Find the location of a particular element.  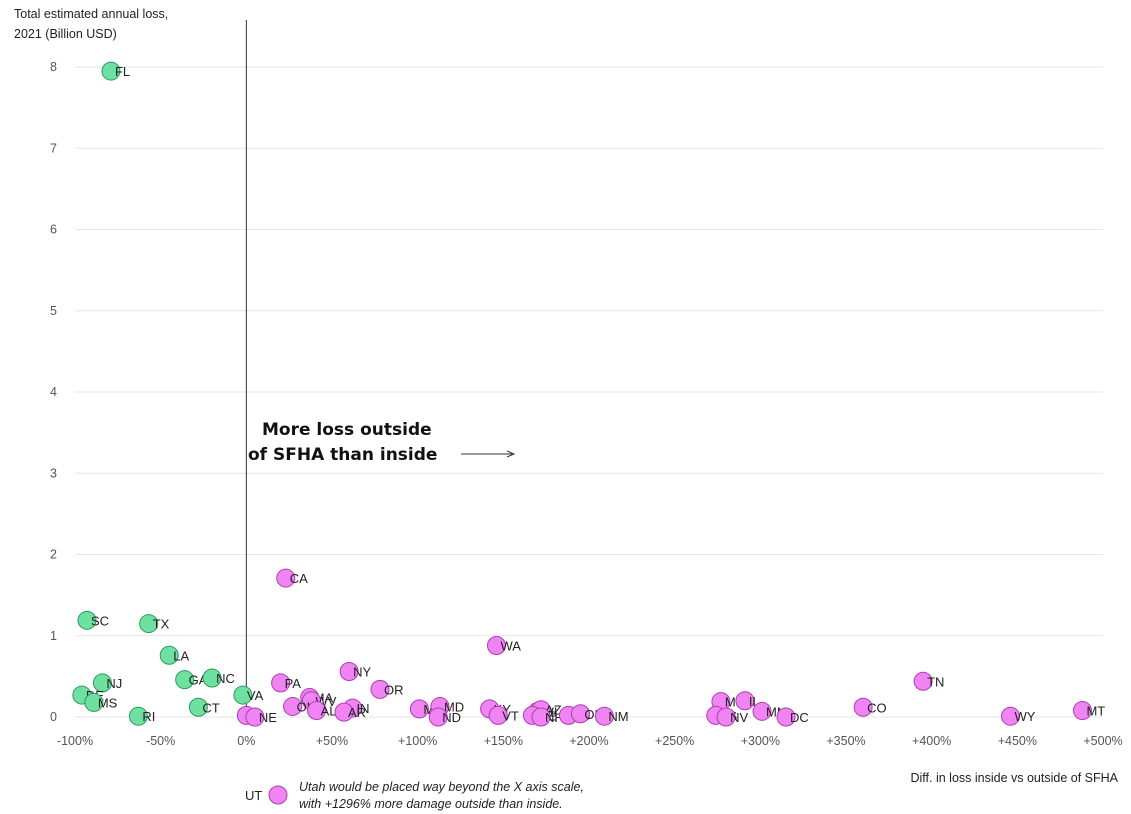

point-label-nd: ND is located at coordinates (451, 717).